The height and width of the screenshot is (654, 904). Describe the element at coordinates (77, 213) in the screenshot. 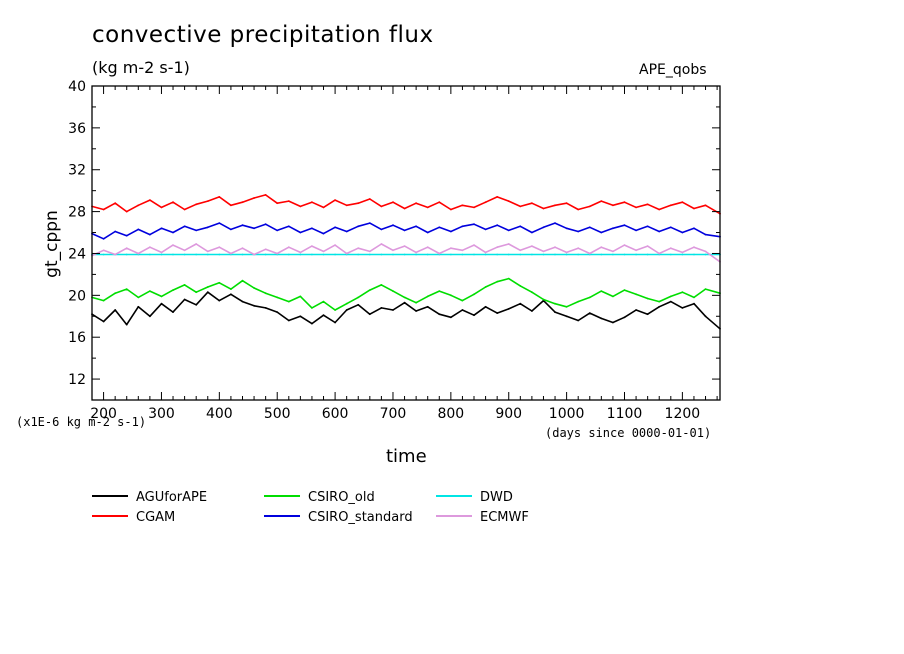

I see `y-tick-label: 28` at that location.